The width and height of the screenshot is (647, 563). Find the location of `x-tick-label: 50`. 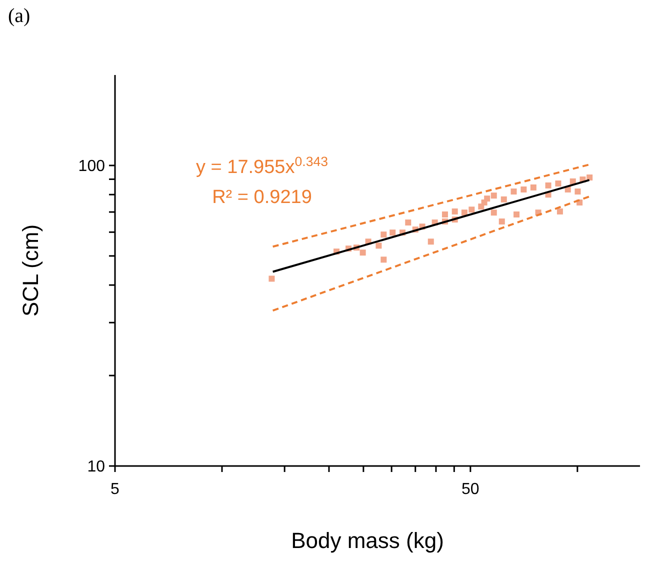

x-tick-label: 50 is located at coordinates (471, 489).